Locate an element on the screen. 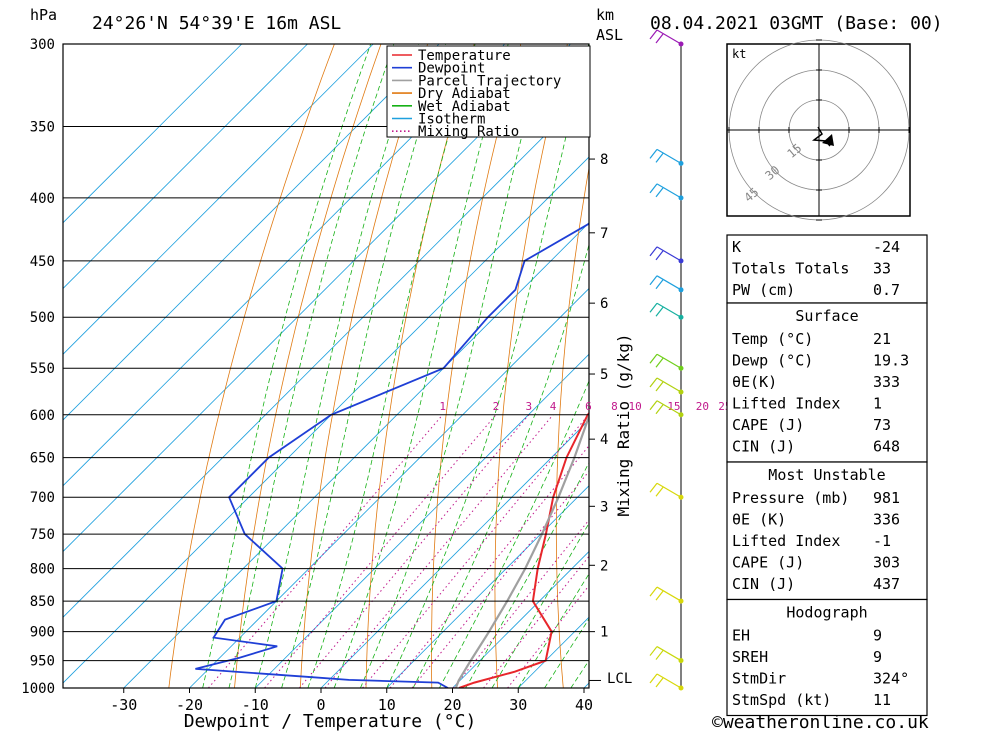 This screenshot has height=733, width=1000. surface-value: 73 is located at coordinates (882, 425).